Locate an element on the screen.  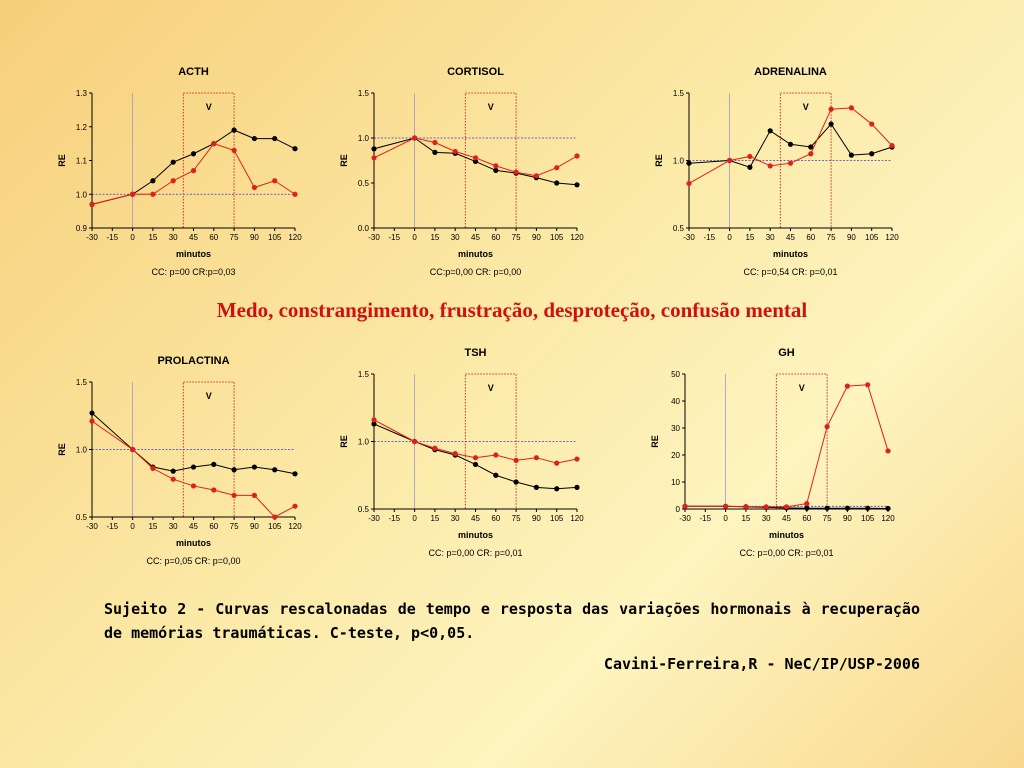
y-tick-label: 0.5 is located at coordinates (679, 228).